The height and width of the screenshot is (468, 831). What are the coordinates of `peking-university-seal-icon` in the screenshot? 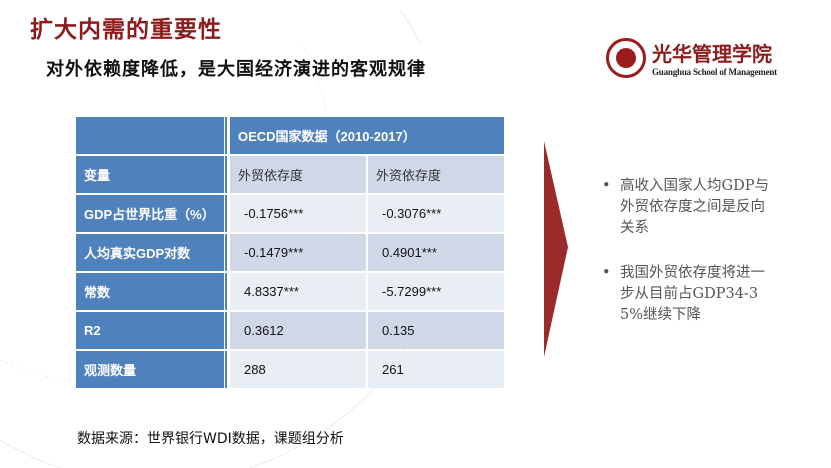 It's located at (626, 58).